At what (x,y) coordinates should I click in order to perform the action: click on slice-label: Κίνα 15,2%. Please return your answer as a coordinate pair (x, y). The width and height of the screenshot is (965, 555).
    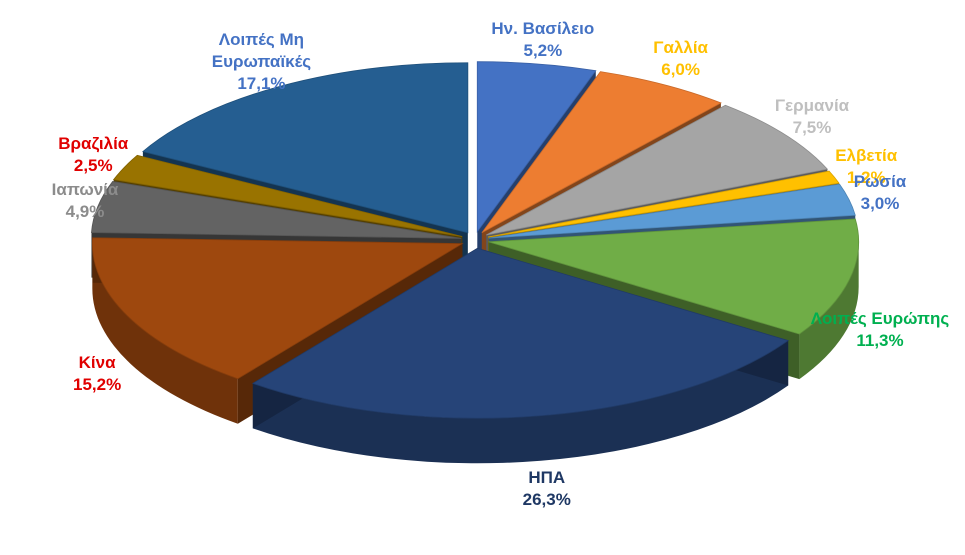
    Looking at the image, I should click on (97, 374).